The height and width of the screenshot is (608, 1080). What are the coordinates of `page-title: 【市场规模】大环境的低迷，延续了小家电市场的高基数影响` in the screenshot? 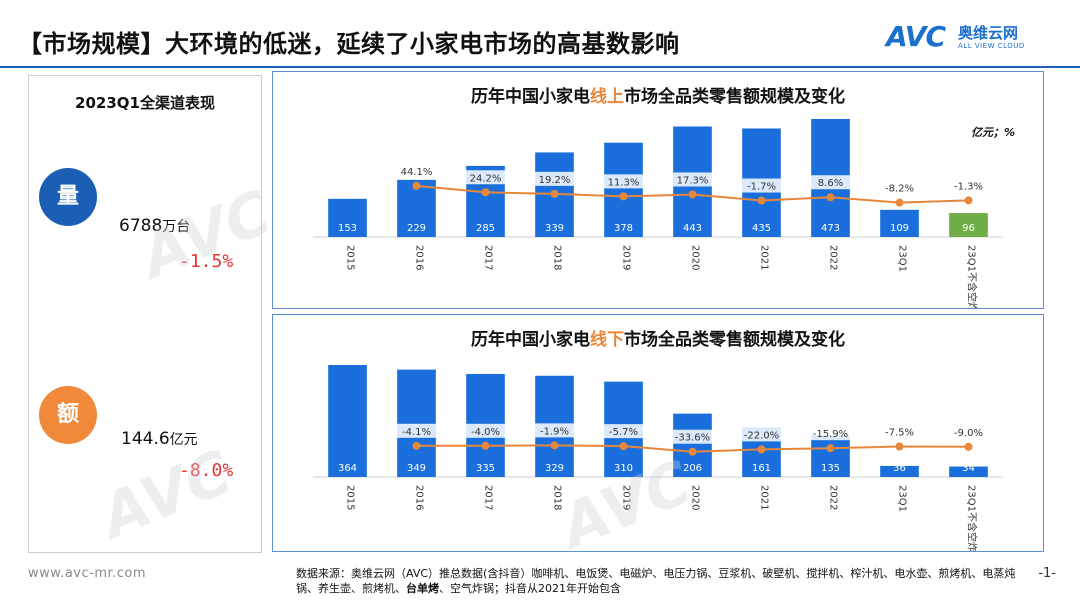 It's located at (349, 44).